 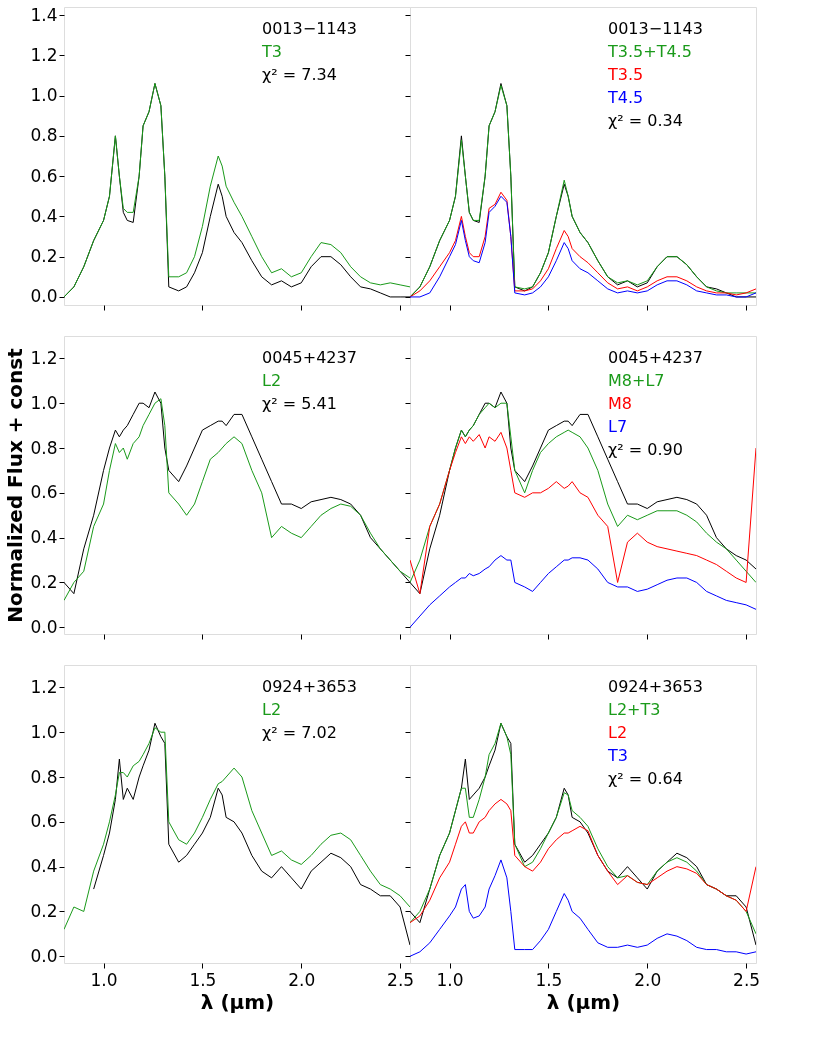 What do you see at coordinates (636, 380) in the screenshot?
I see `text: M8+L7` at bounding box center [636, 380].